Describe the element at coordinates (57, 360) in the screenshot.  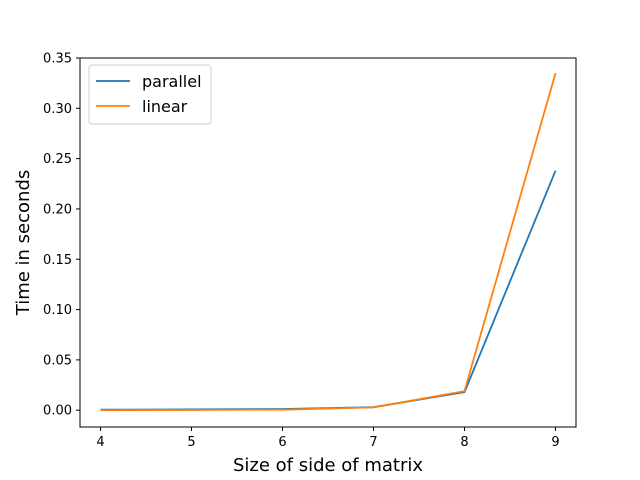
I see `y-tick-label: 0.05` at that location.